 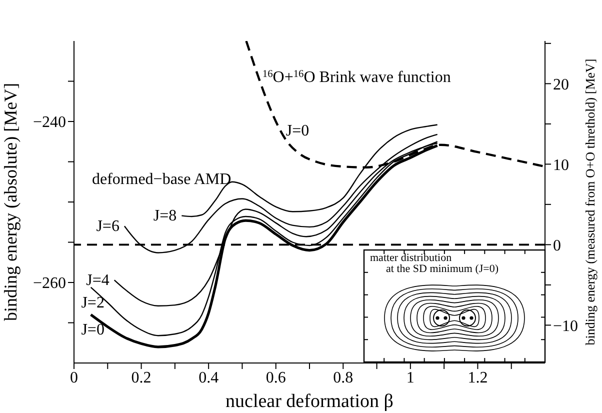 What do you see at coordinates (590, 202) in the screenshot?
I see `y2-axis-title: binding energy (measured from O+O threthold) [MeV]` at bounding box center [590, 202].